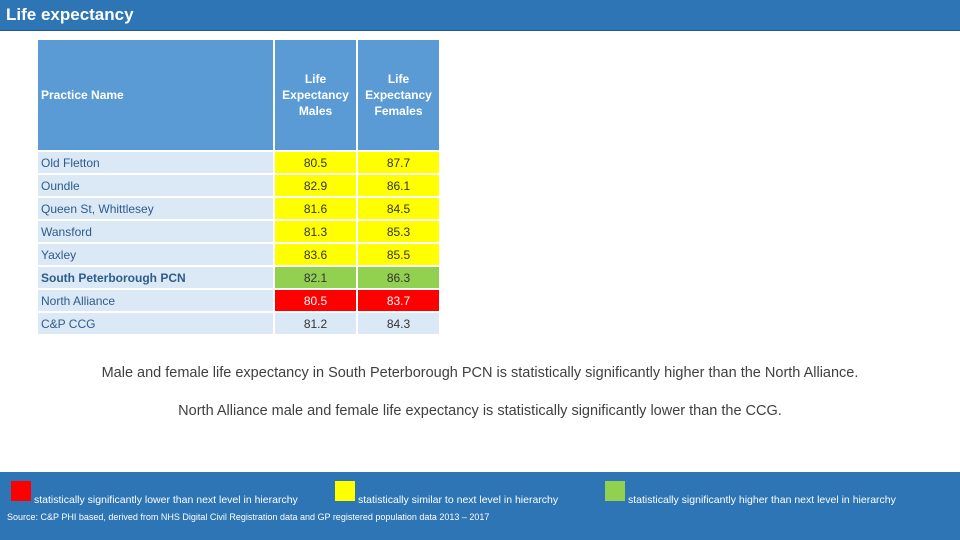 The width and height of the screenshot is (960, 540). What do you see at coordinates (398, 208) in the screenshot?
I see `female-life-expectancy-cell: 84.5` at bounding box center [398, 208].